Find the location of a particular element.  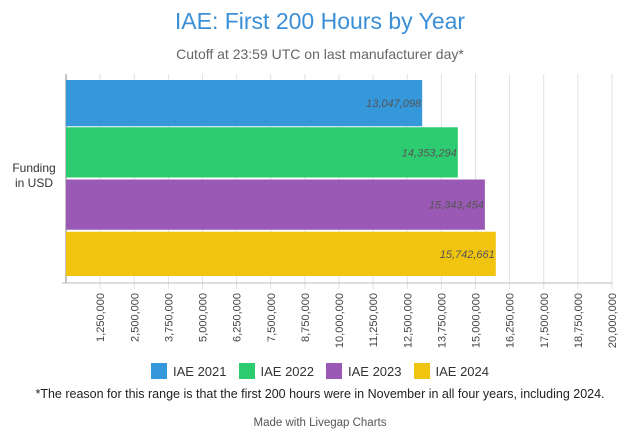

x-tick-label: 18,750,000 is located at coordinates (579, 320).